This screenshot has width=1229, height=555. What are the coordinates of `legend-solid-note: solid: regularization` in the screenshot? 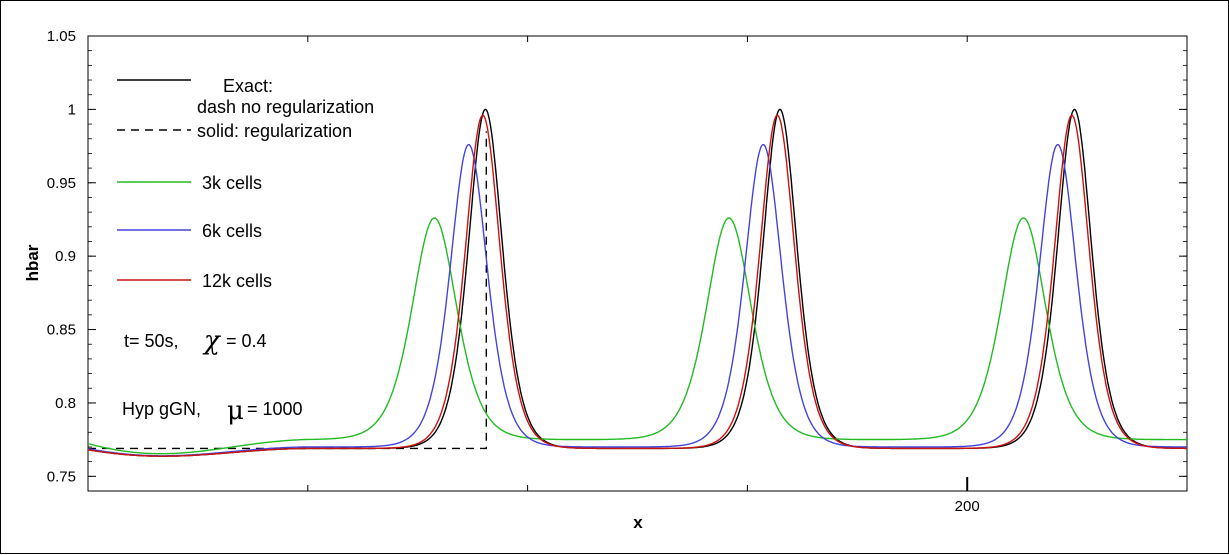 It's located at (274, 131).